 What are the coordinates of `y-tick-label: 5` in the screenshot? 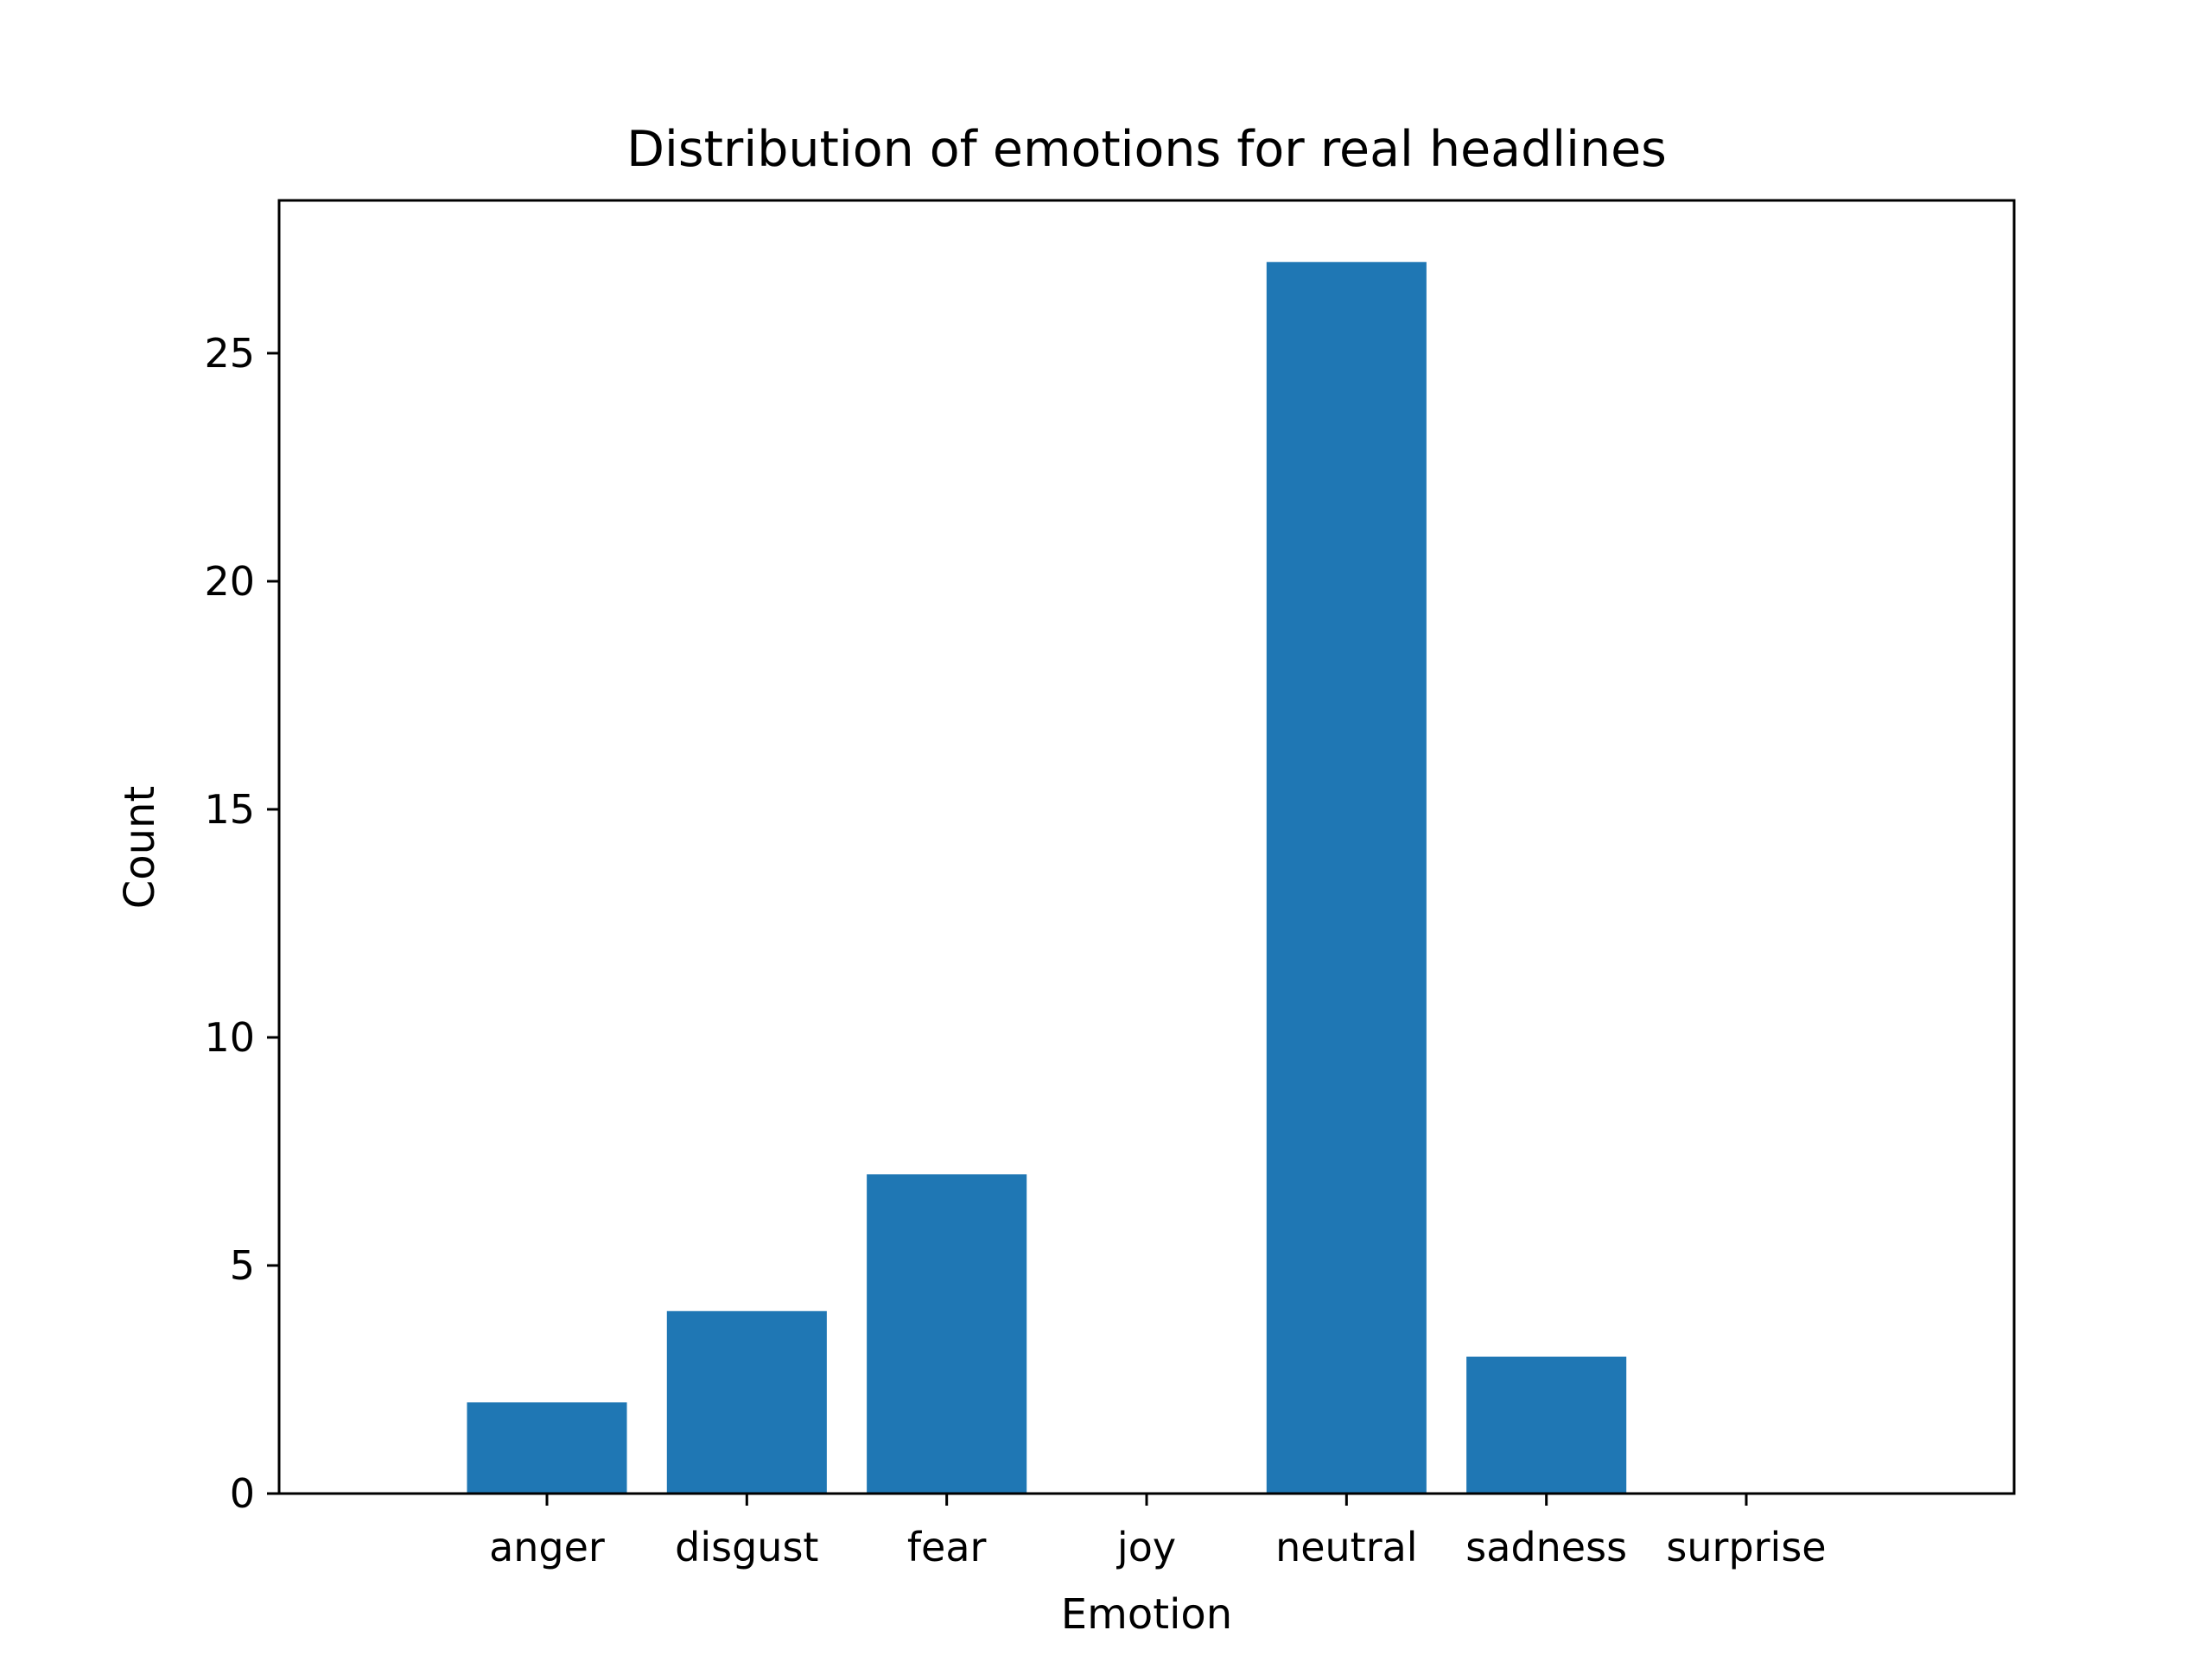 It's located at (242, 1265).